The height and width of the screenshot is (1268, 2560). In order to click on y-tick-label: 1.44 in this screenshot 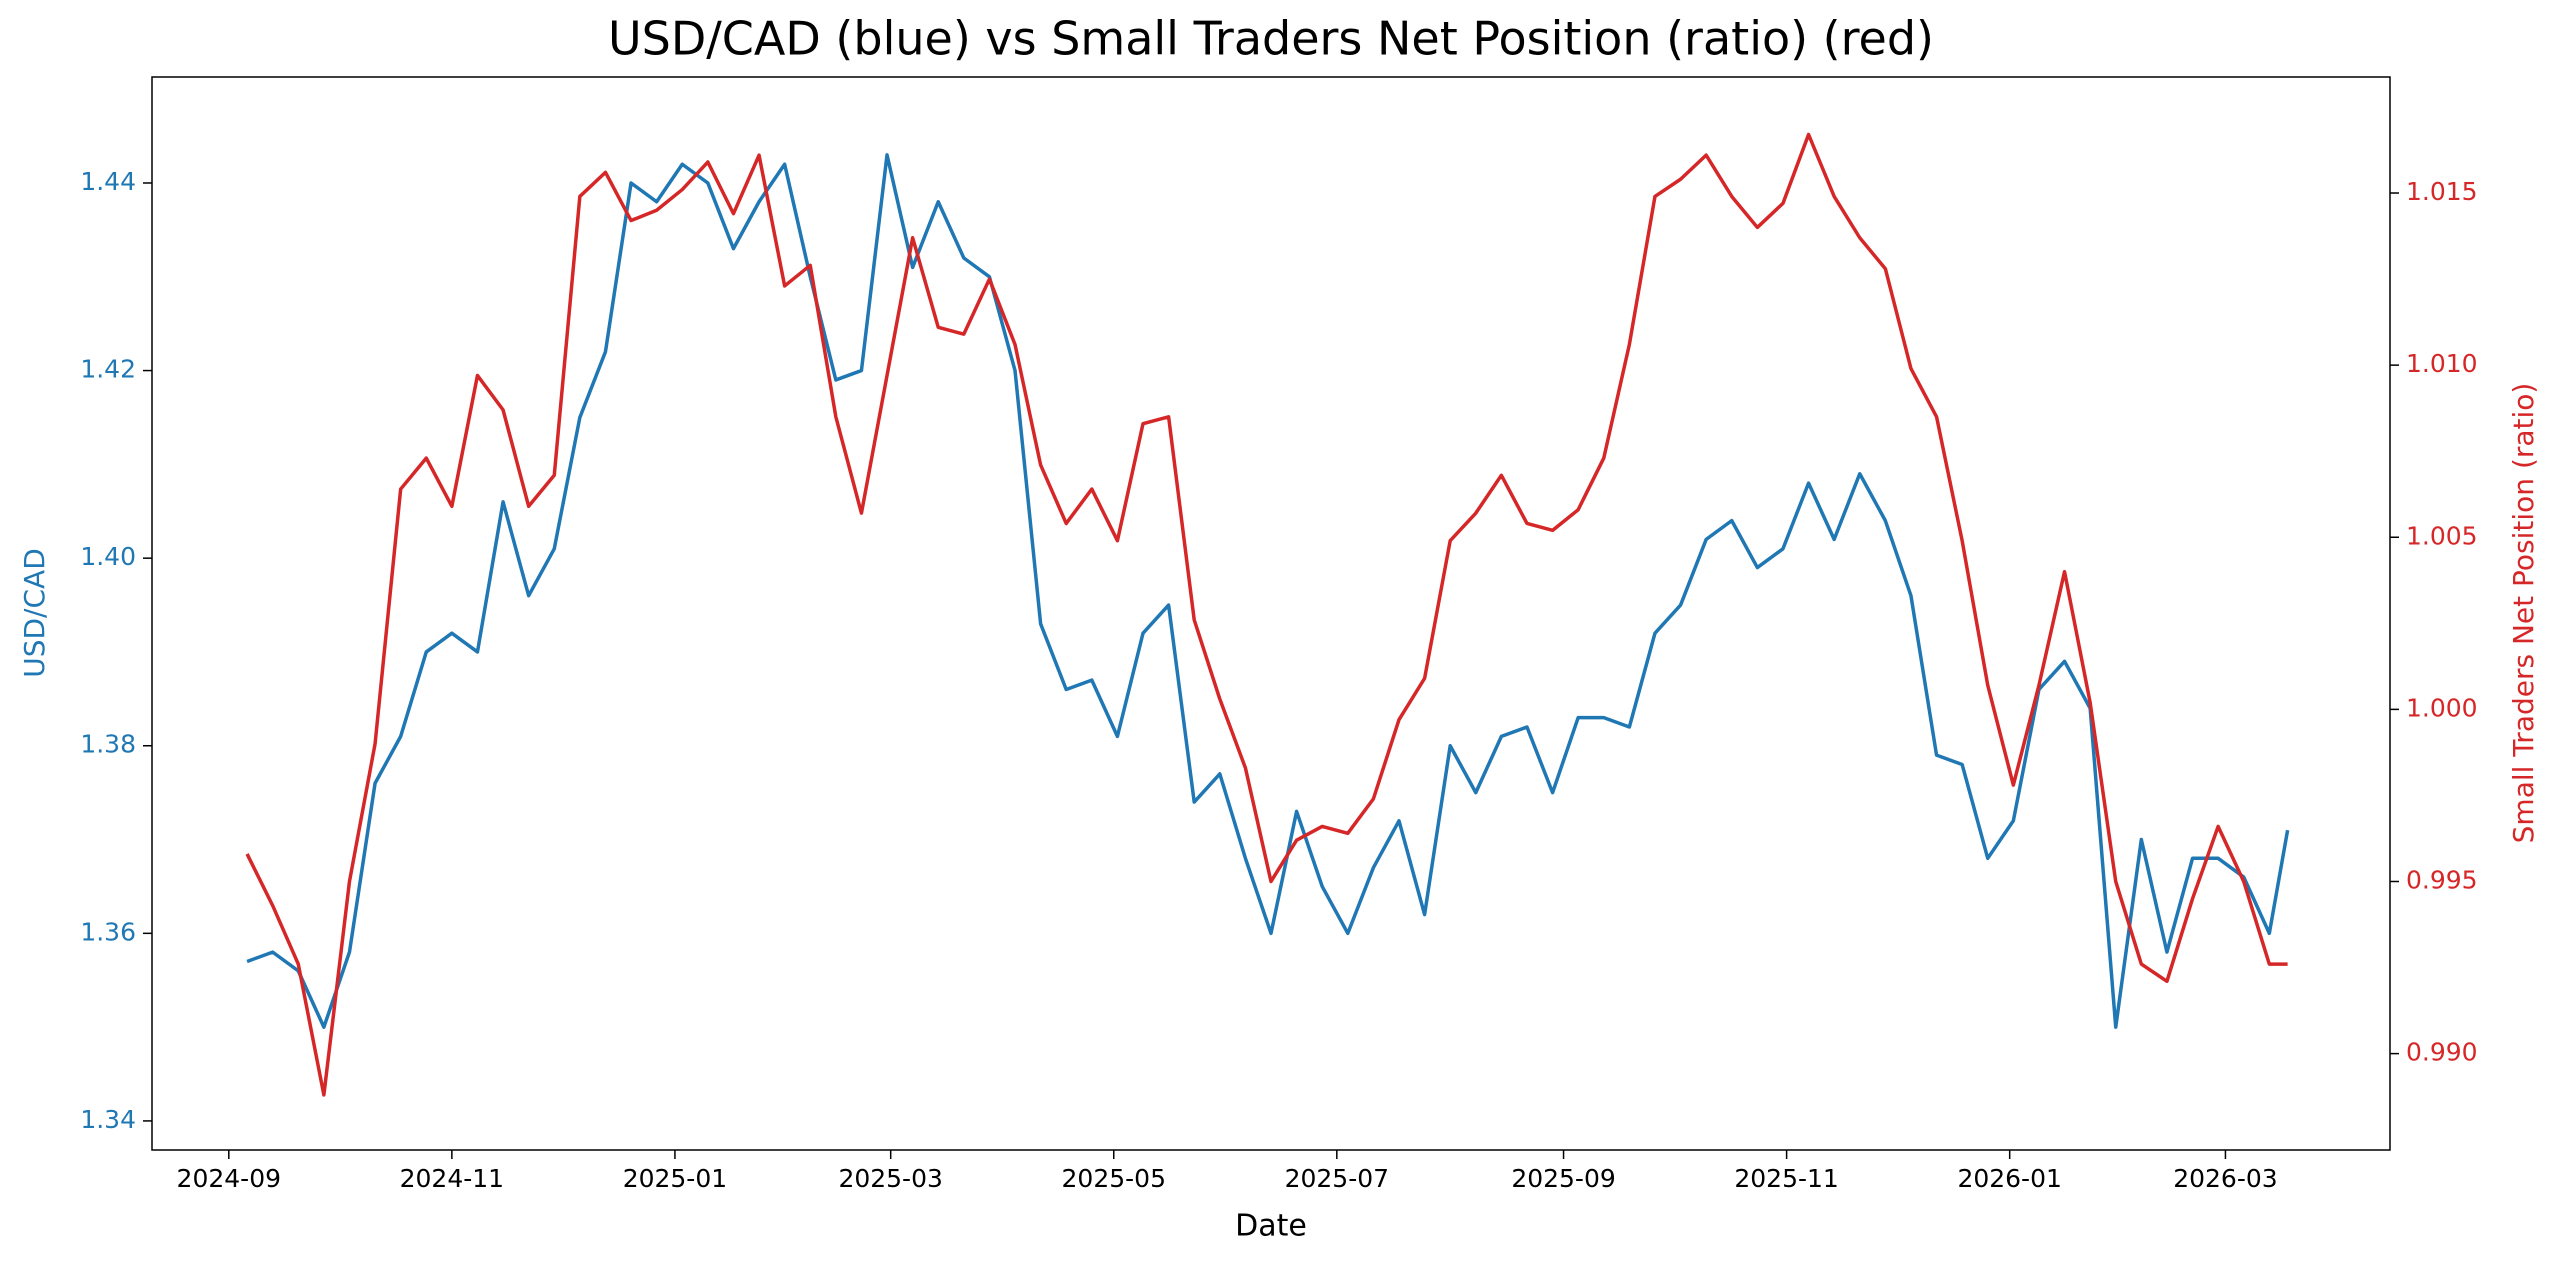, I will do `click(108, 181)`.